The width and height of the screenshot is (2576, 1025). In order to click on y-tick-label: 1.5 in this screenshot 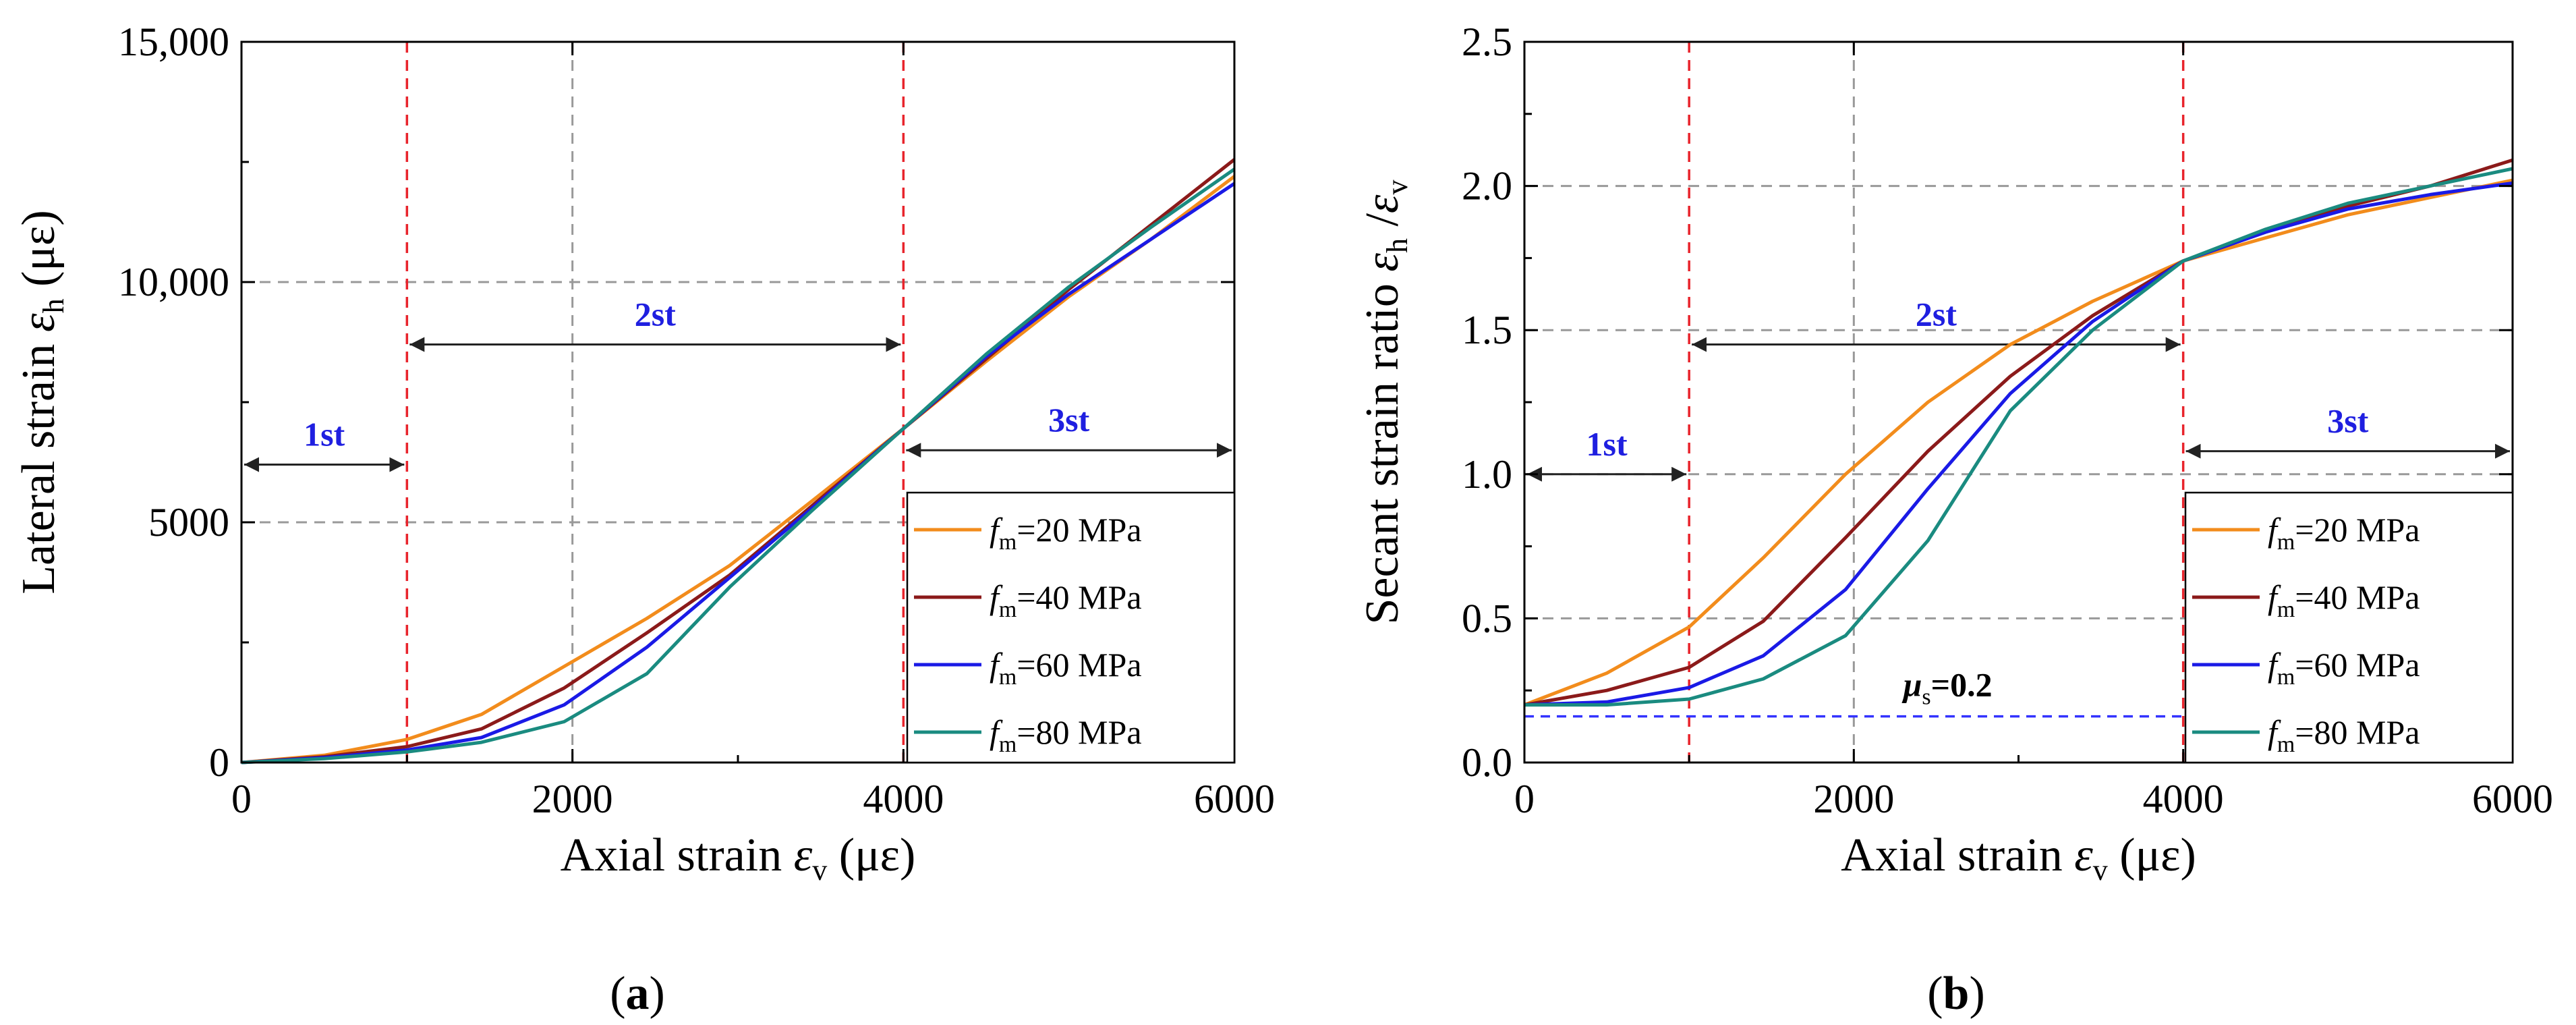, I will do `click(1487, 330)`.